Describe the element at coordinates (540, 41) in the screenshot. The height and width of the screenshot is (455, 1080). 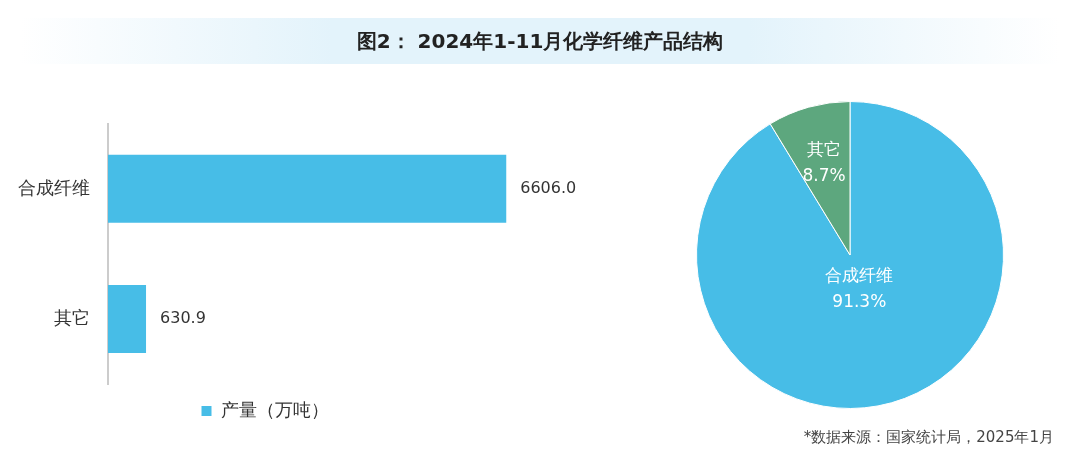
I see `chart-title: 图2： 2024年1-11月化学纤维产品结构` at that location.